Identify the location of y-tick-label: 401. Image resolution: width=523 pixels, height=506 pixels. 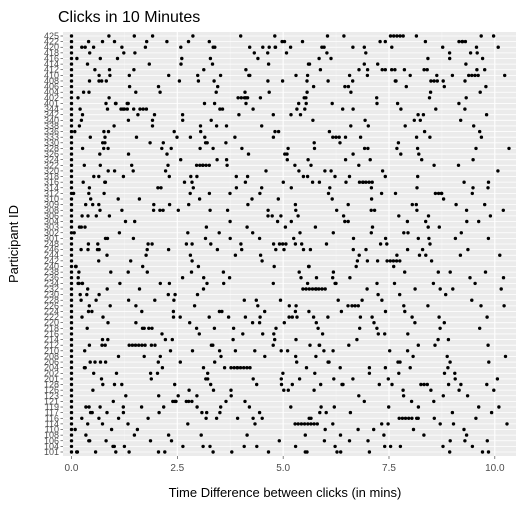
(51, 103).